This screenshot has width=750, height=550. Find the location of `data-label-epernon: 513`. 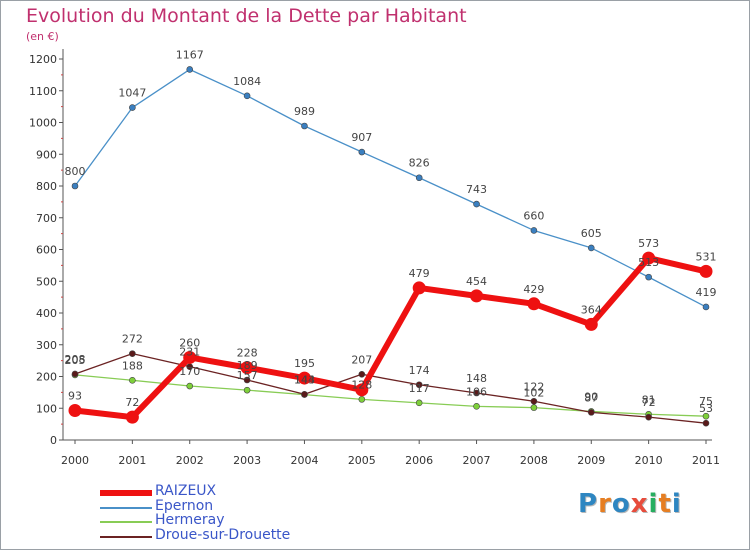

data-label-epernon: 513 is located at coordinates (648, 262).